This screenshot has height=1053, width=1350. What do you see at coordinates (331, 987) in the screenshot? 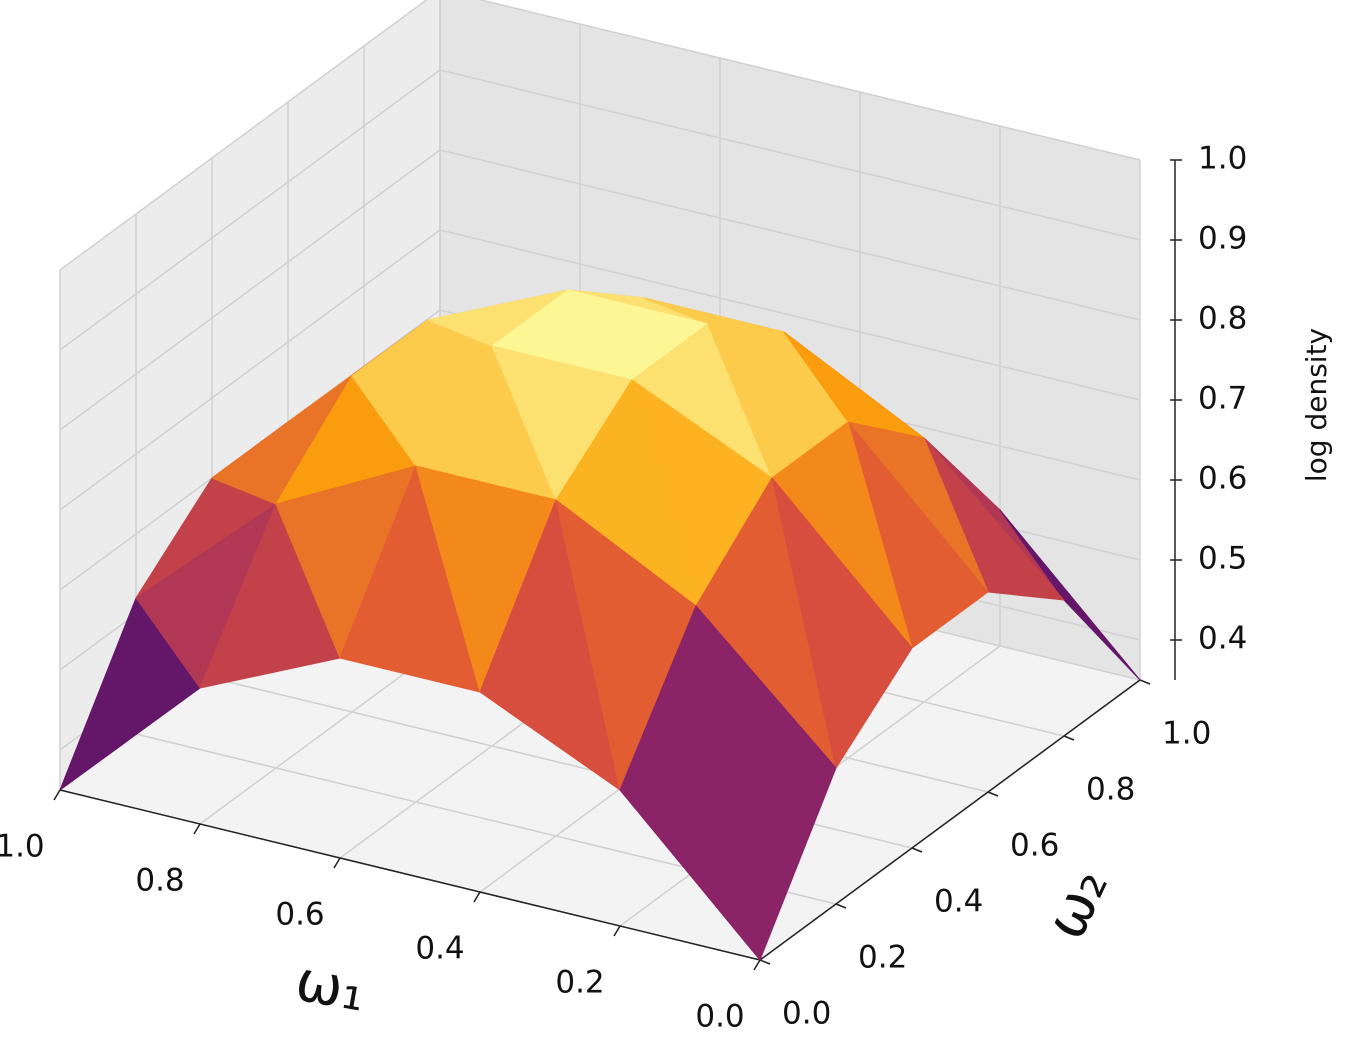
I see `x-axis-label: ω₁` at bounding box center [331, 987].